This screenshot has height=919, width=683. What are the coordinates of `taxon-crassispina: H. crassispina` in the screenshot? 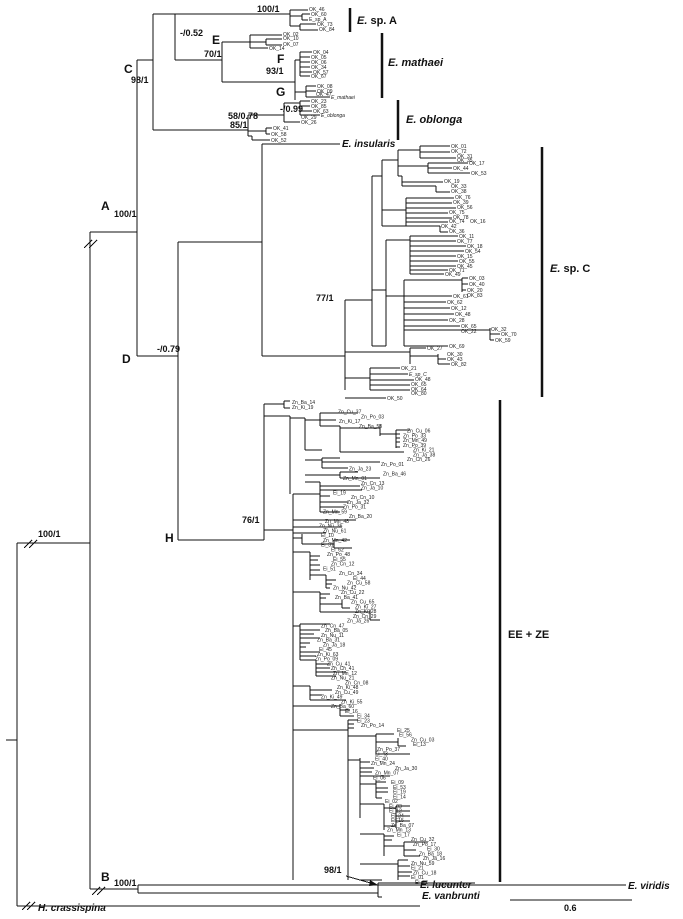 It's located at (72, 908).